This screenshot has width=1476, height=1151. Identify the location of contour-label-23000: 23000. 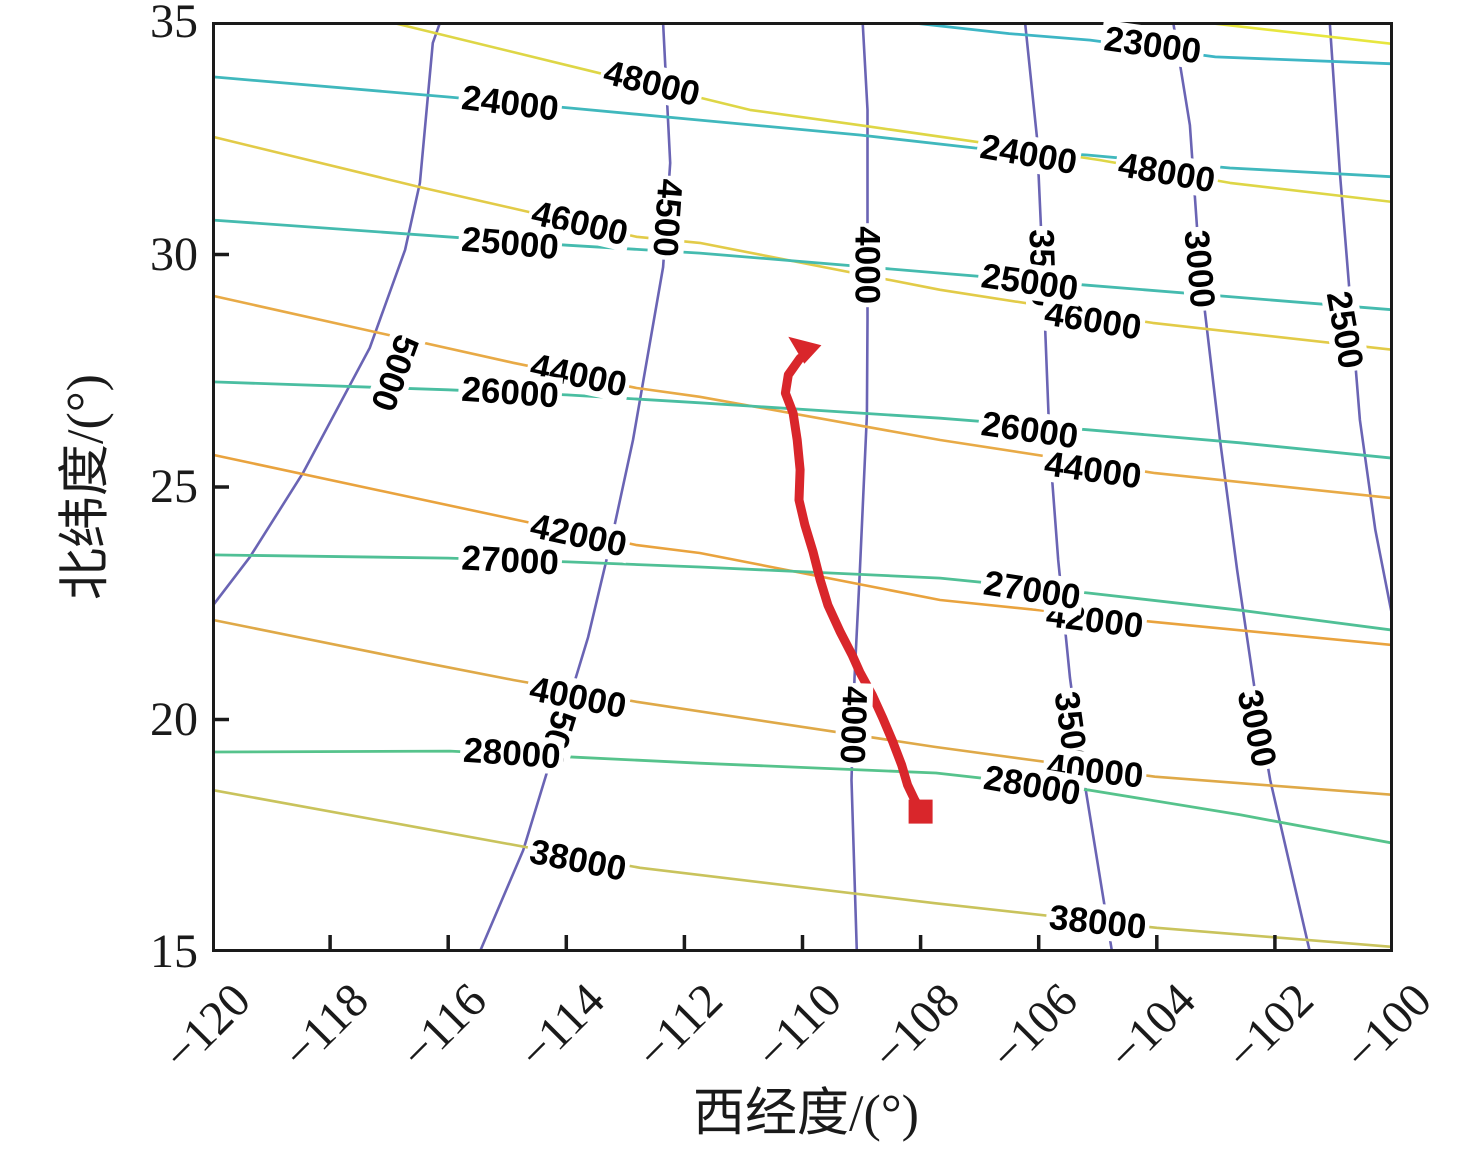
(1152, 46).